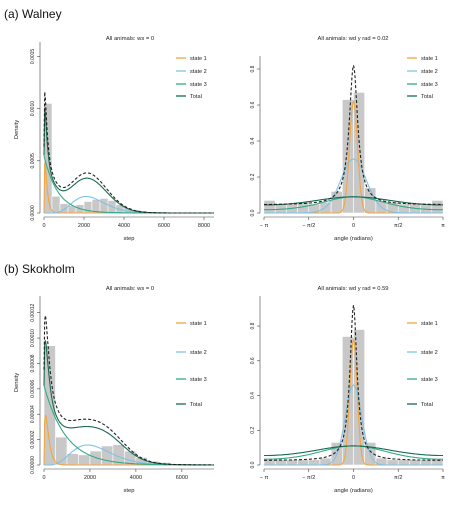 The height and width of the screenshot is (514, 474). Describe the element at coordinates (17, 382) in the screenshot. I see `y-axis-label: Density` at that location.